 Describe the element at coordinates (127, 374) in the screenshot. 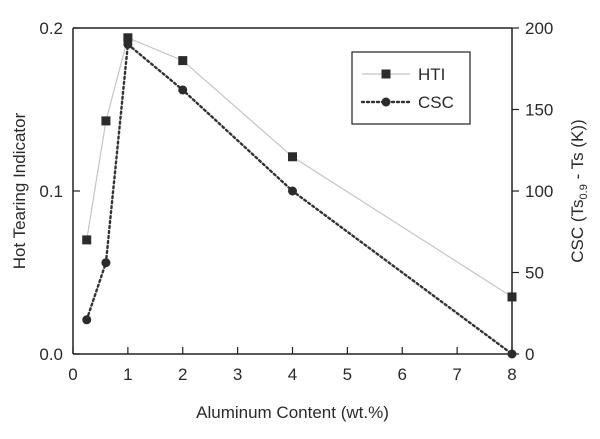

I see `x-tick-label: 1` at that location.